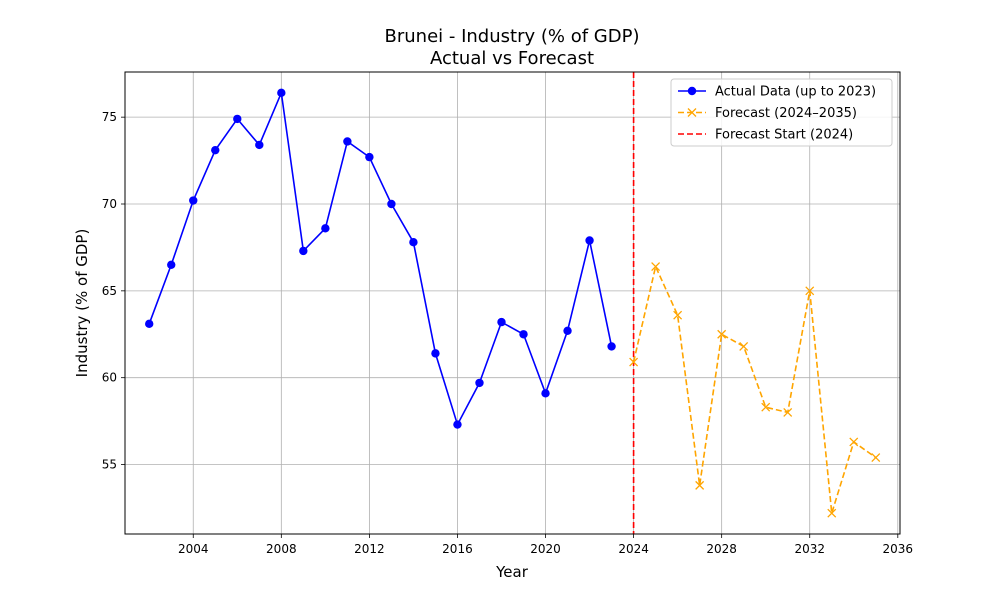  I want to click on x-tick-label: 2028, so click(721, 549).